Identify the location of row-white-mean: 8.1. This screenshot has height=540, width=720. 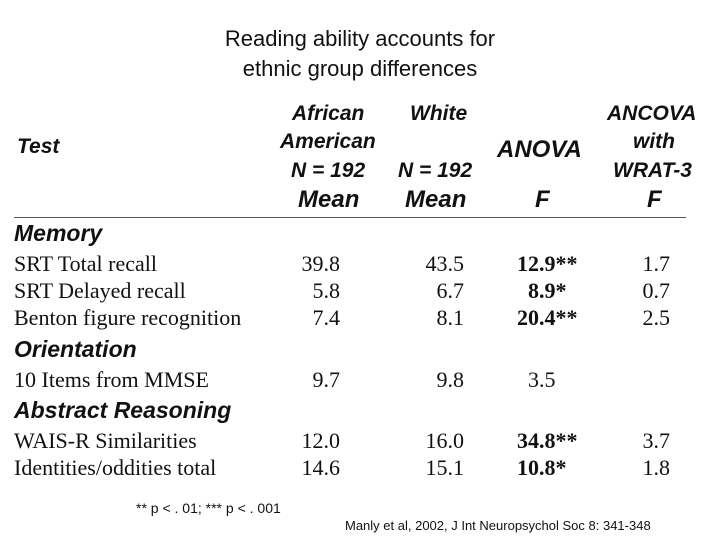
(450, 317).